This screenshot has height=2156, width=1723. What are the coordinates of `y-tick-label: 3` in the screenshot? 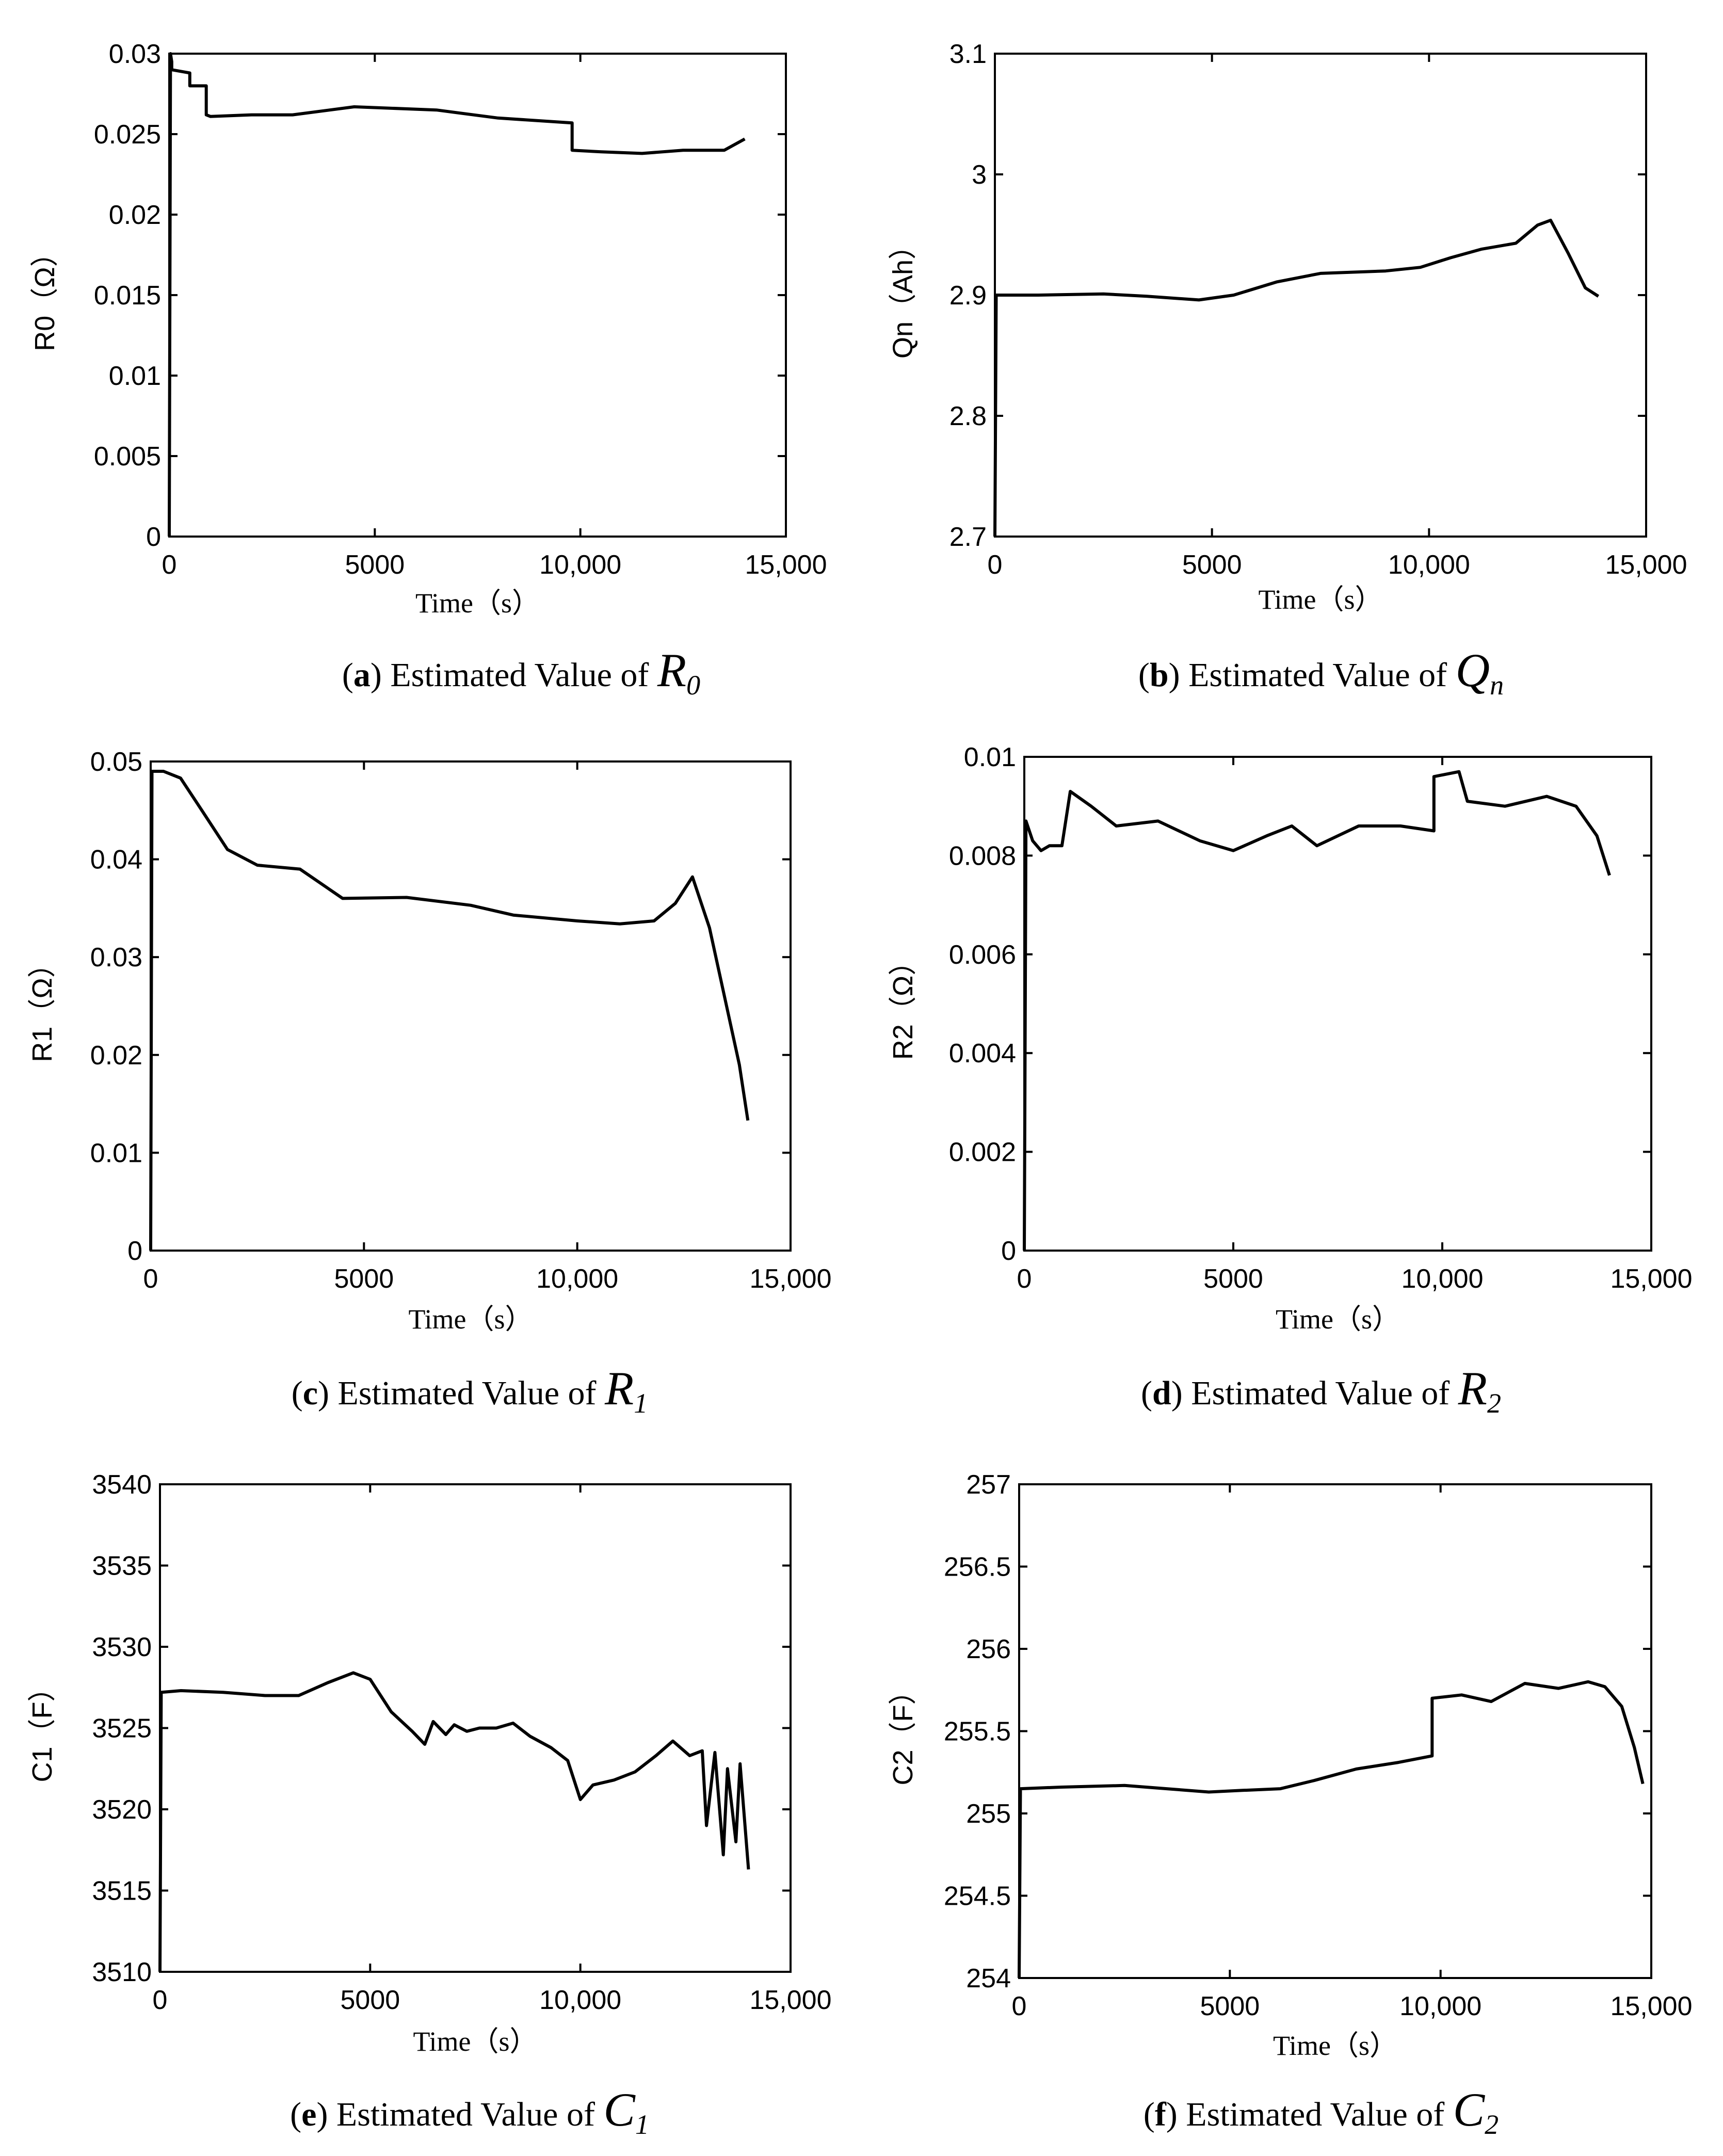 It's located at (979, 175).